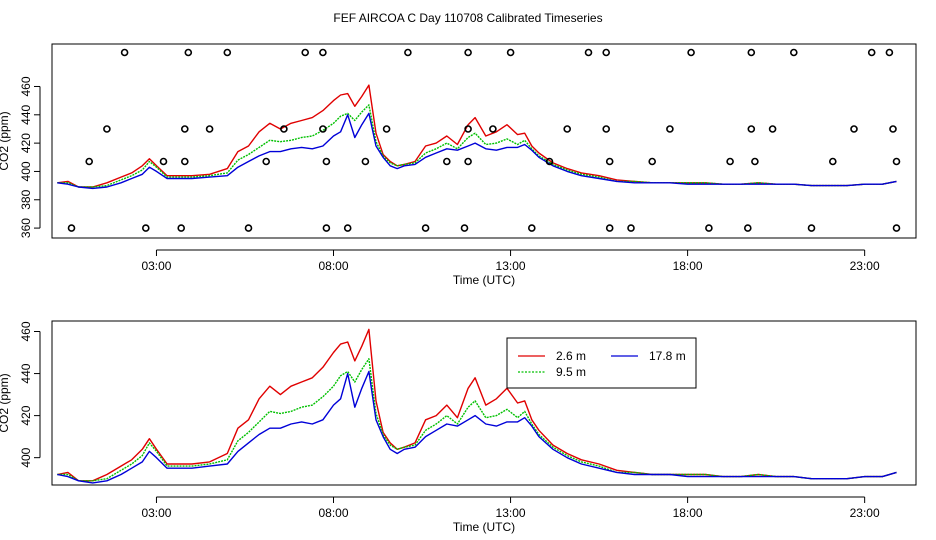 This screenshot has width=936, height=540. What do you see at coordinates (26, 457) in the screenshot?
I see `bottom-y-tick-label: 400` at bounding box center [26, 457].